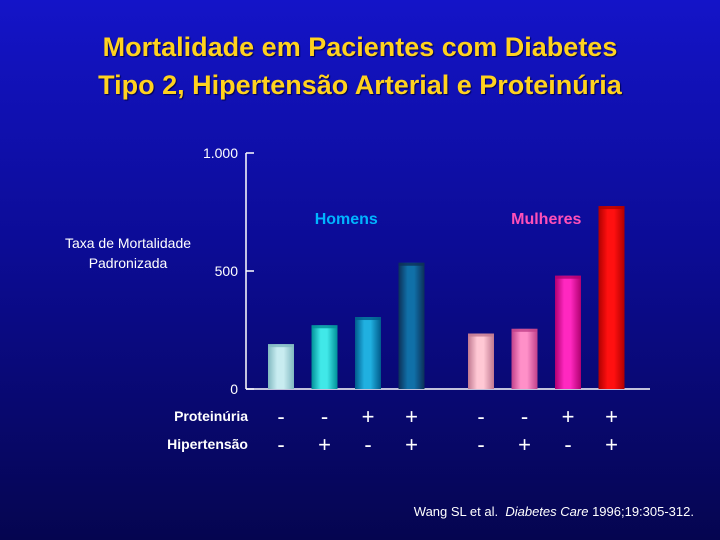 The width and height of the screenshot is (720, 540). What do you see at coordinates (128, 243) in the screenshot?
I see `y-axis-label-line-1: Taxa de Mortalidade` at bounding box center [128, 243].